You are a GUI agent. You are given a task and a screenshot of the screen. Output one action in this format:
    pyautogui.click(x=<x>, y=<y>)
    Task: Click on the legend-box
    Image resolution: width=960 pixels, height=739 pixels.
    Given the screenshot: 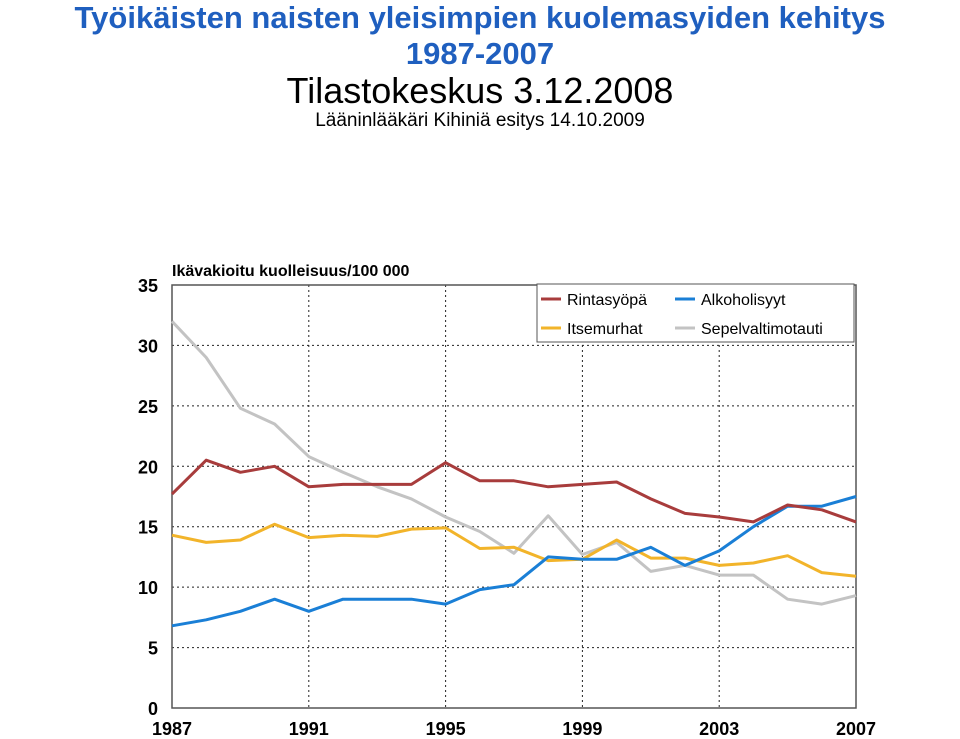 What is the action you would take?
    pyautogui.click(x=695, y=313)
    